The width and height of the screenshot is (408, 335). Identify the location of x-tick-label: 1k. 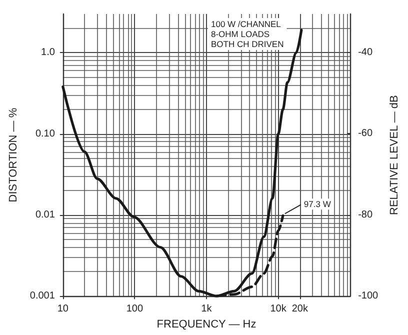
(207, 309).